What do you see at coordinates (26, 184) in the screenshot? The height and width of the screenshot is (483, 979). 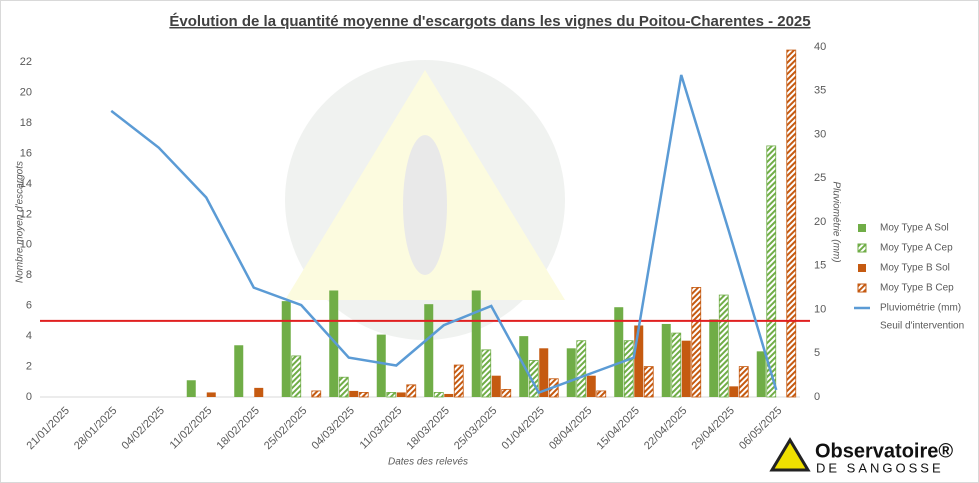 I see `y-tick-label: 14` at bounding box center [26, 184].